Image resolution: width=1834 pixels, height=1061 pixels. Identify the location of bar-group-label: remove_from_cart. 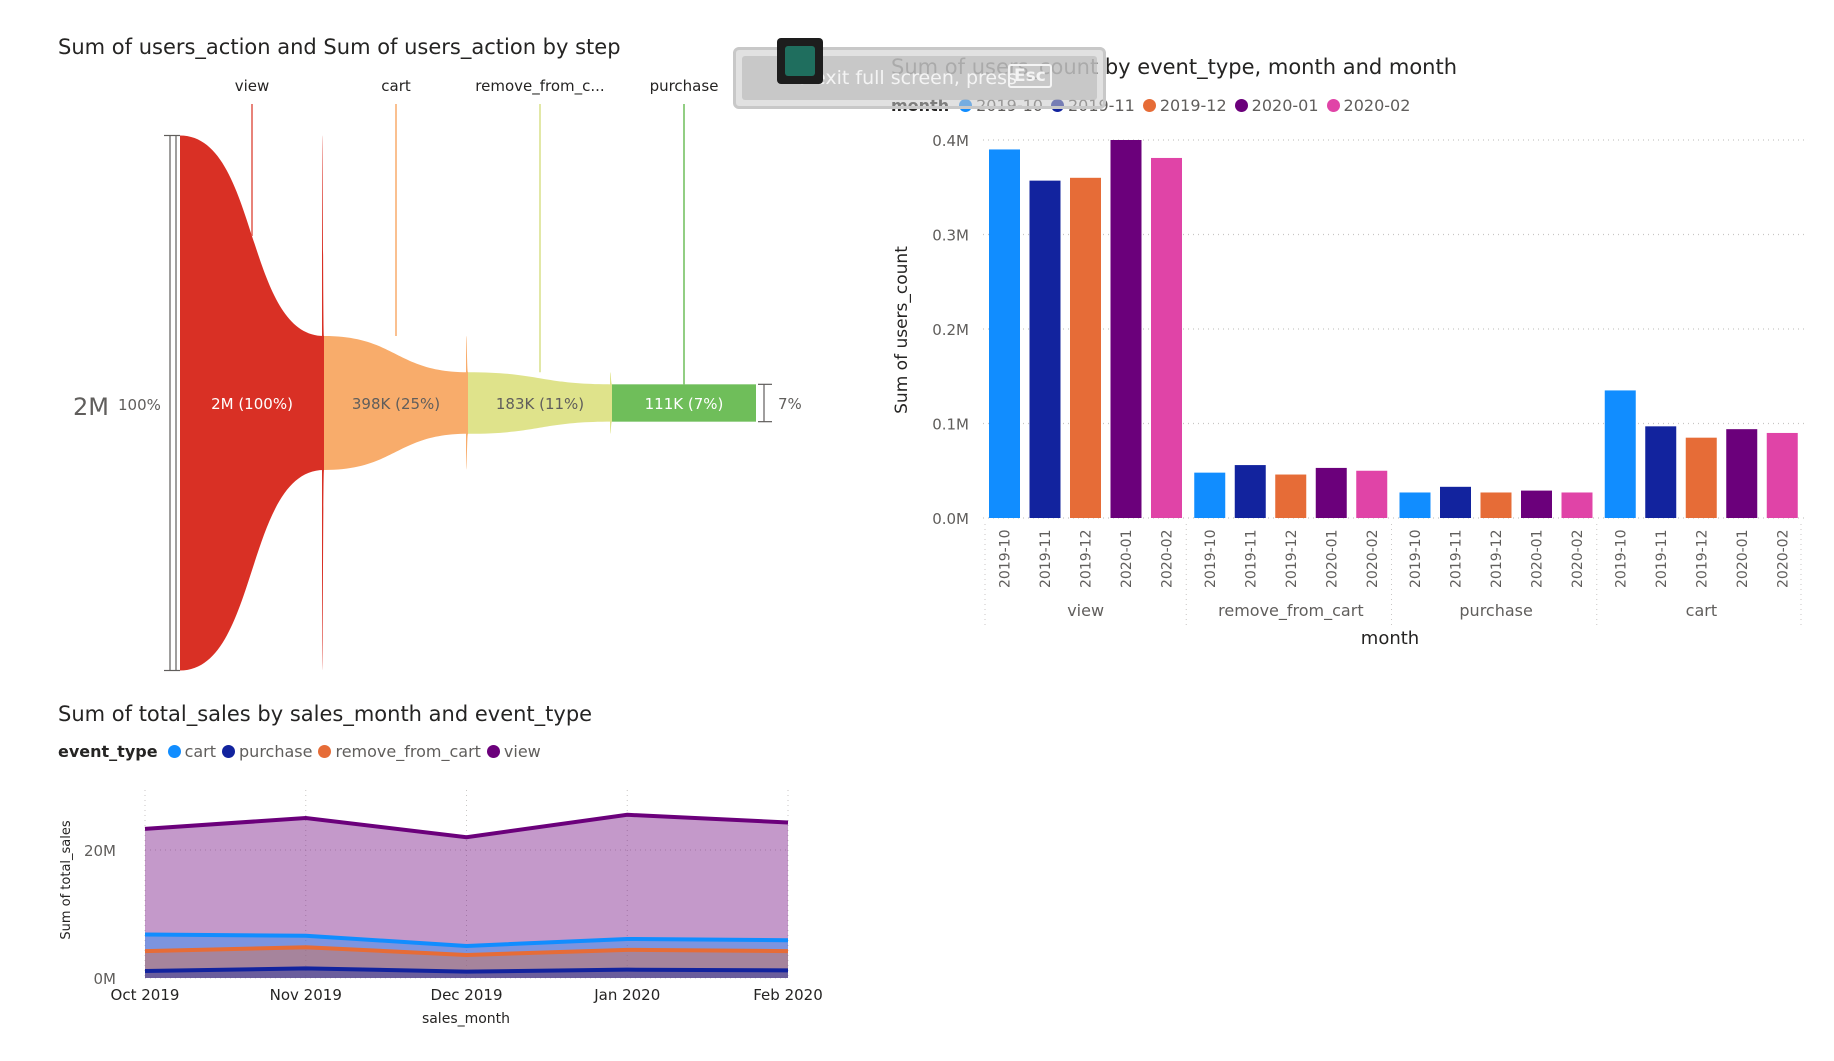
(1290, 611).